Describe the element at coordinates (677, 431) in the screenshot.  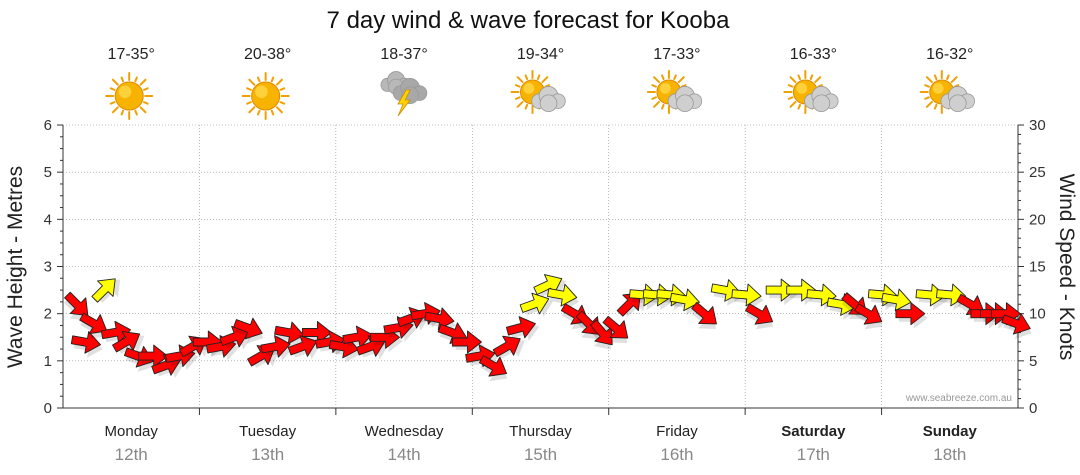
I see `day-name-label: Friday` at that location.